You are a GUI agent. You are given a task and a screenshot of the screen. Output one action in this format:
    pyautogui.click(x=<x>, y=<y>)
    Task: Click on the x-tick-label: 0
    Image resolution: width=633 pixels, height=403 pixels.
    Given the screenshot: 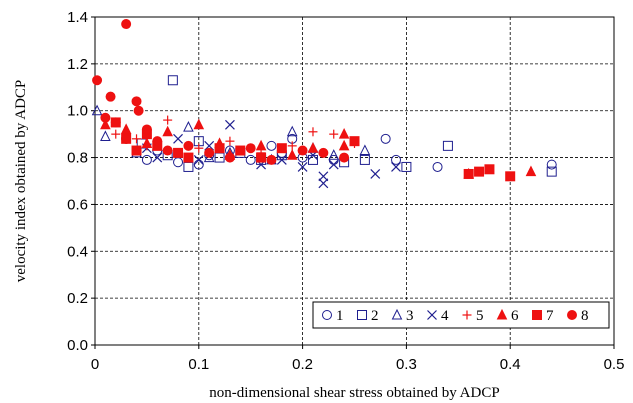 What is the action you would take?
    pyautogui.click(x=95, y=364)
    